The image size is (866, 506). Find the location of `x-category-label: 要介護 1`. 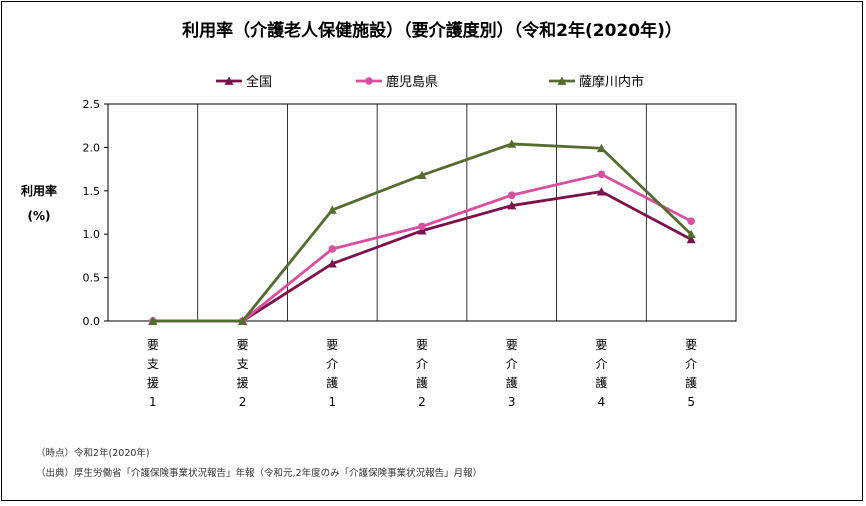

x-category-label: 要介護 1 is located at coordinates (332, 373).